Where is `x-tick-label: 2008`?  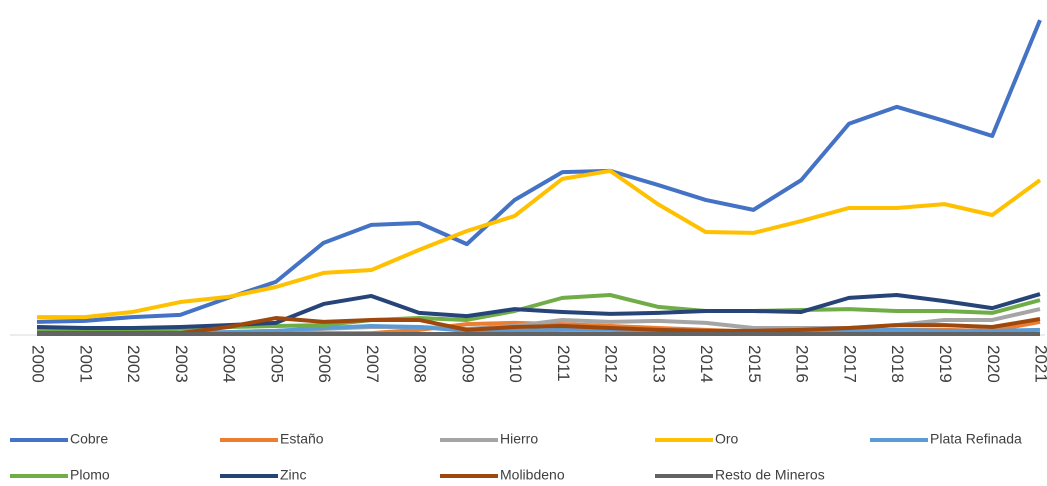 x-tick-label: 2008 is located at coordinates (420, 364).